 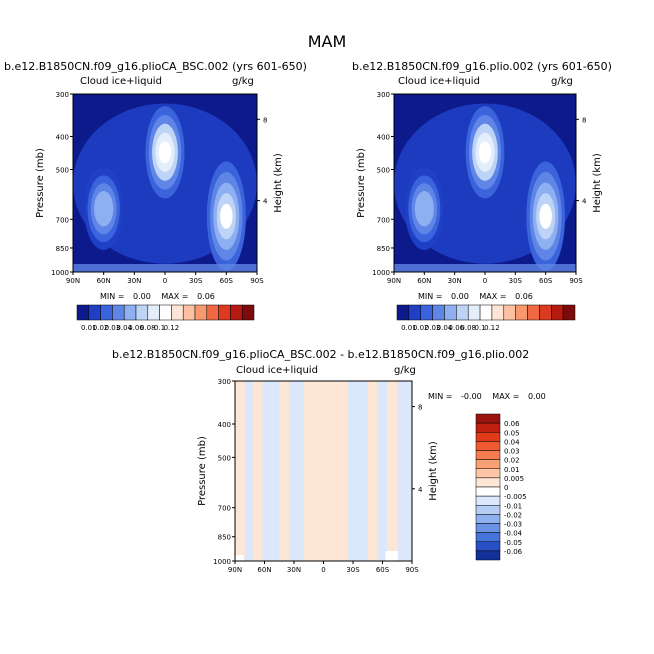 I want to click on panel3-ytick-label-1: 400, so click(x=224, y=425).